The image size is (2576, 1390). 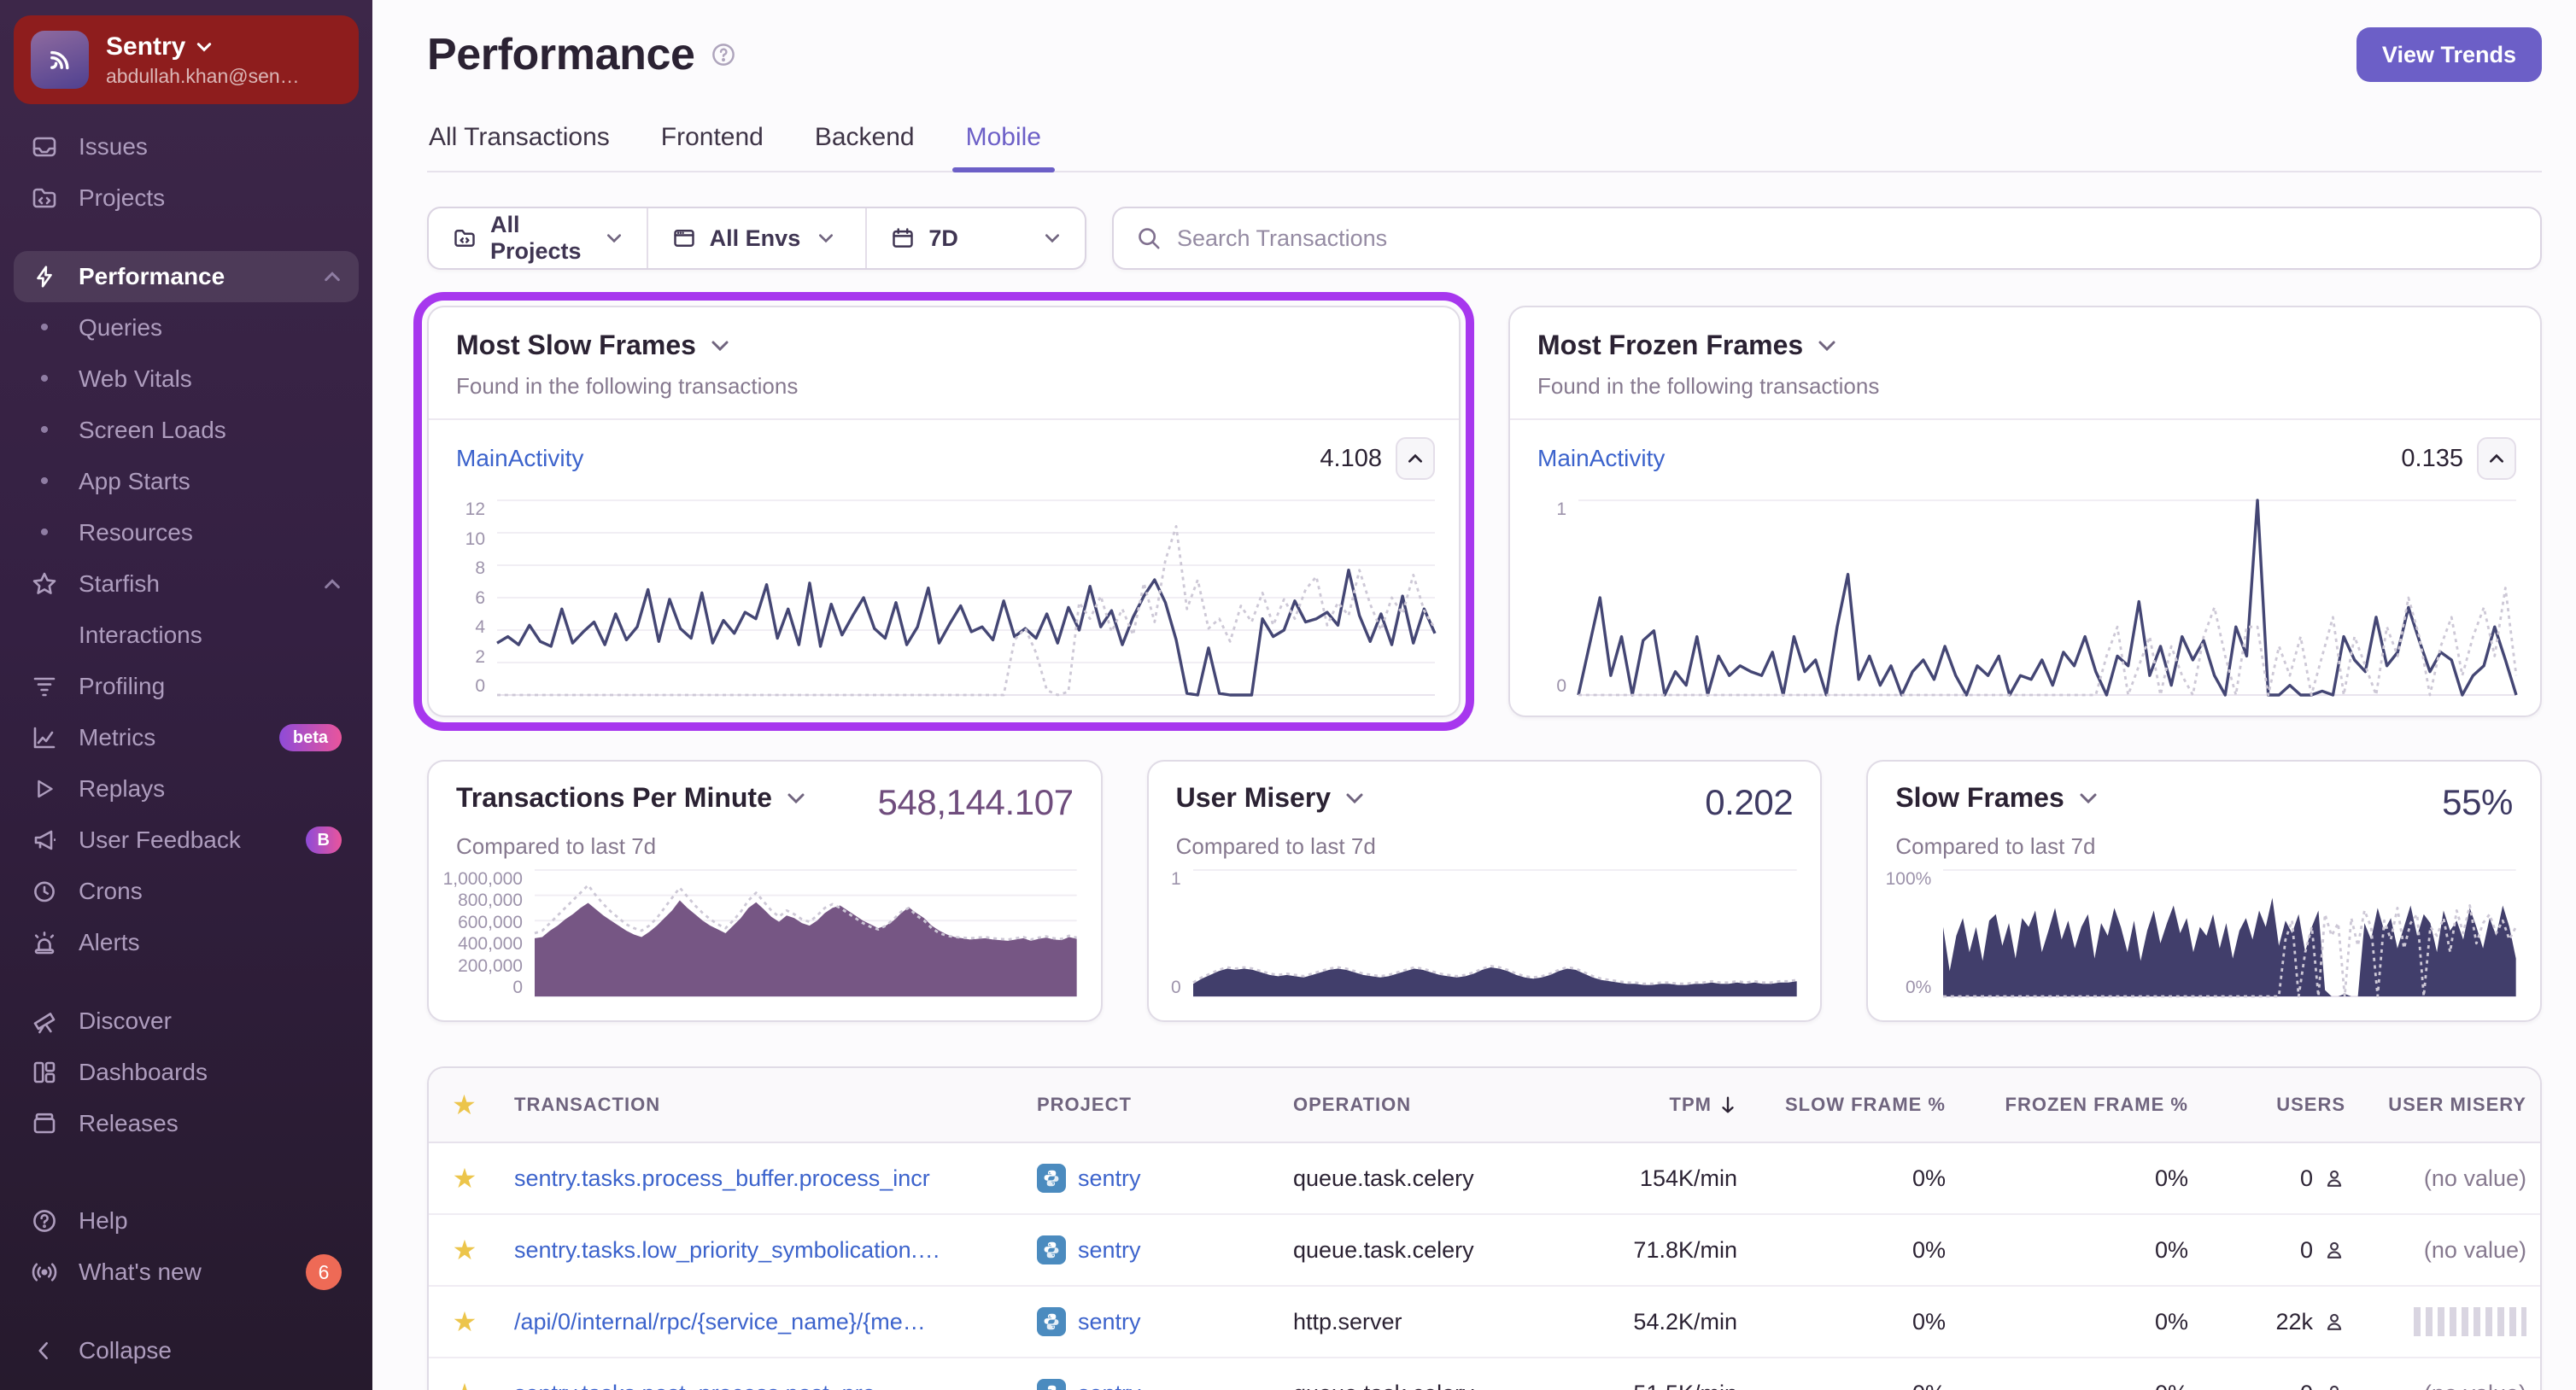 What do you see at coordinates (576, 345) in the screenshot?
I see `widget-title: Most Slow Frames` at bounding box center [576, 345].